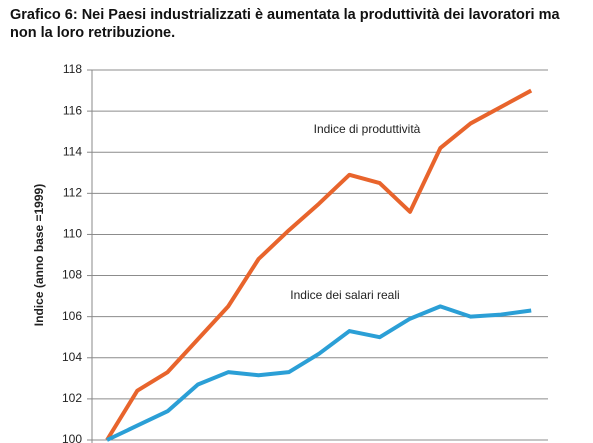  I want to click on y-tick-label: 110, so click(72, 234).